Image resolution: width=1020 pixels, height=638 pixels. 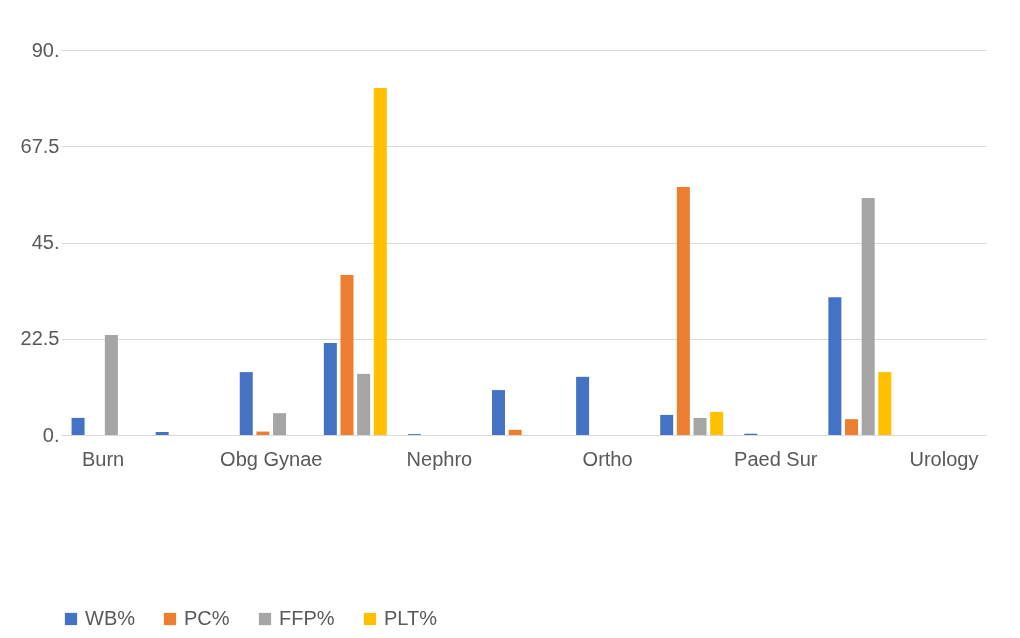 I want to click on y-tick-label: 22.5, so click(x=40, y=338).